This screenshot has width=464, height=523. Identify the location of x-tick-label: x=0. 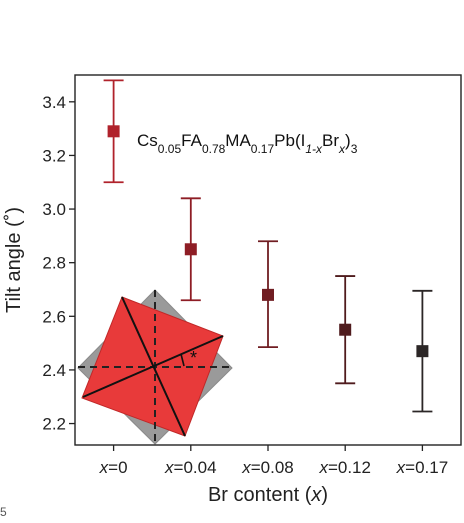
(113, 467).